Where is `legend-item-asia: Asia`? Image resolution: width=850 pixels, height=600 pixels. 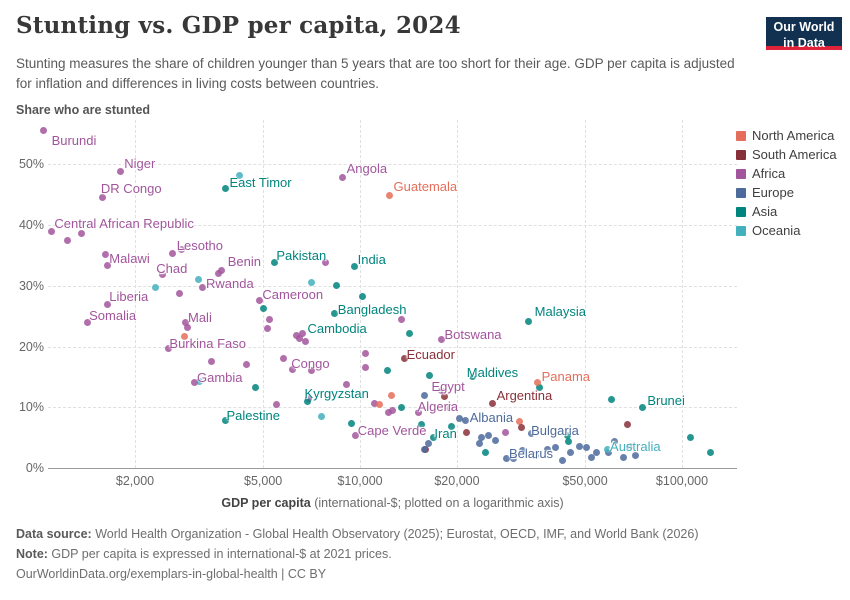 legend-item-asia: Asia is located at coordinates (756, 211).